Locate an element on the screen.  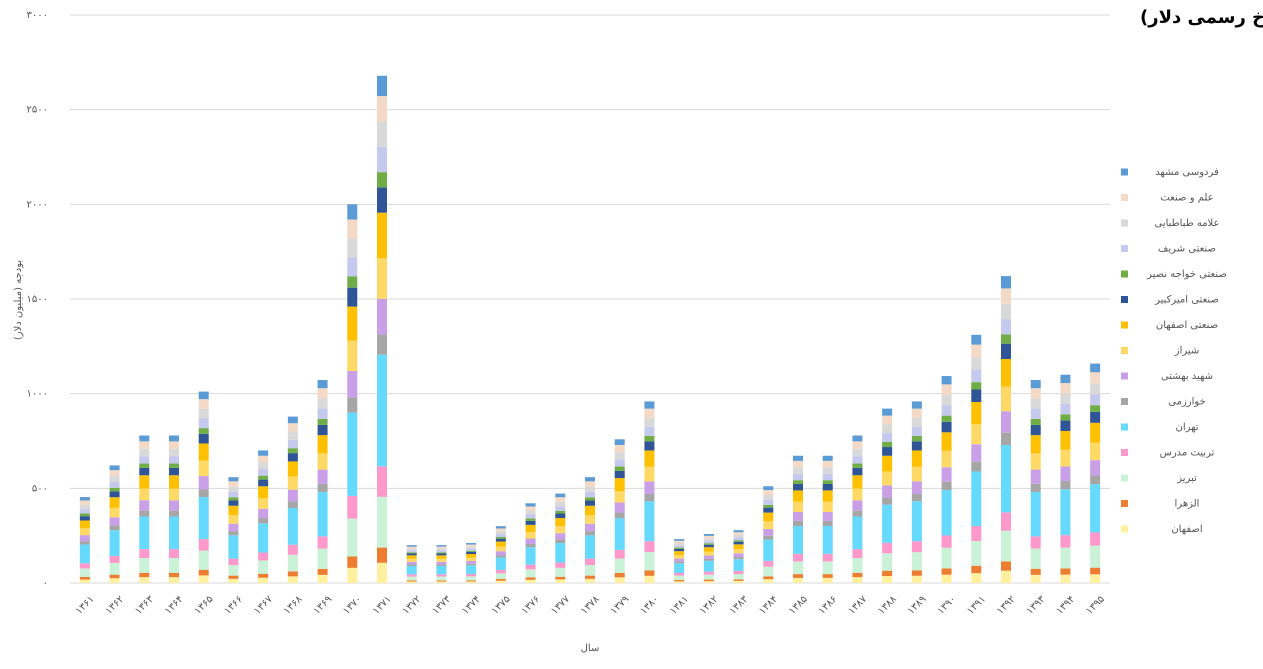
x-tick-label: ۱۳۹۲ is located at coordinates (1006, 605).